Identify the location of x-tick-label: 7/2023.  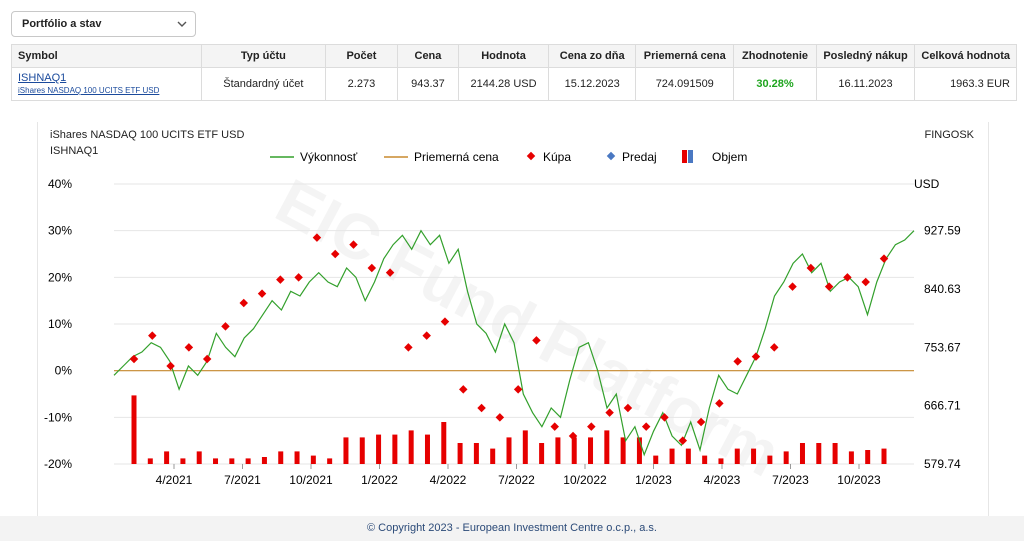
(790, 480).